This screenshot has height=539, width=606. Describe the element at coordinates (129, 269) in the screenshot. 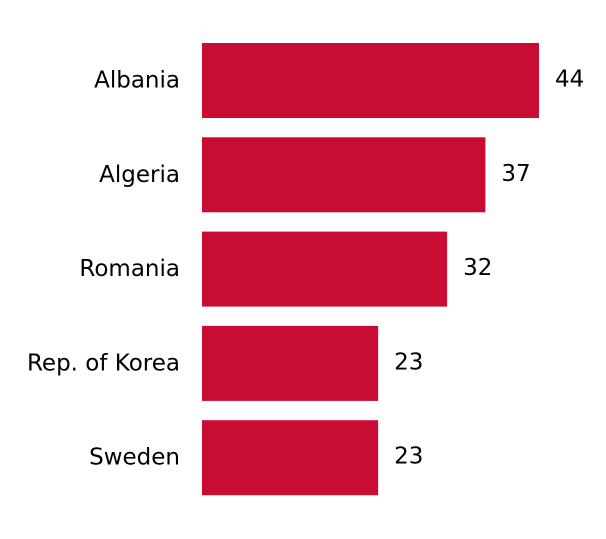

I see `category-label: Romania` at that location.